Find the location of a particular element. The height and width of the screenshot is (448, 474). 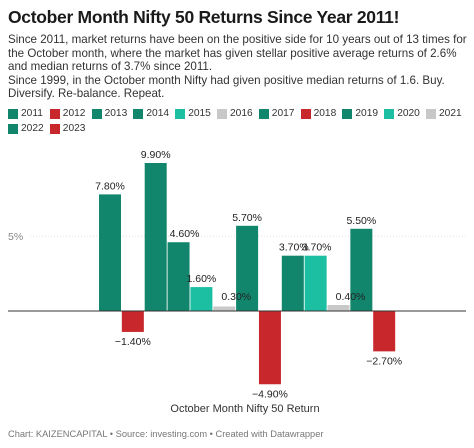

legend-label: 2016 is located at coordinates (241, 113).